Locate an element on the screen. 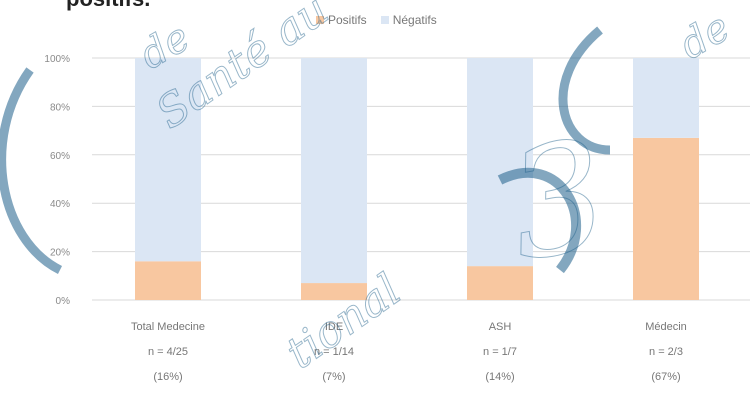  y-tick-label: 80% is located at coordinates (60, 107).